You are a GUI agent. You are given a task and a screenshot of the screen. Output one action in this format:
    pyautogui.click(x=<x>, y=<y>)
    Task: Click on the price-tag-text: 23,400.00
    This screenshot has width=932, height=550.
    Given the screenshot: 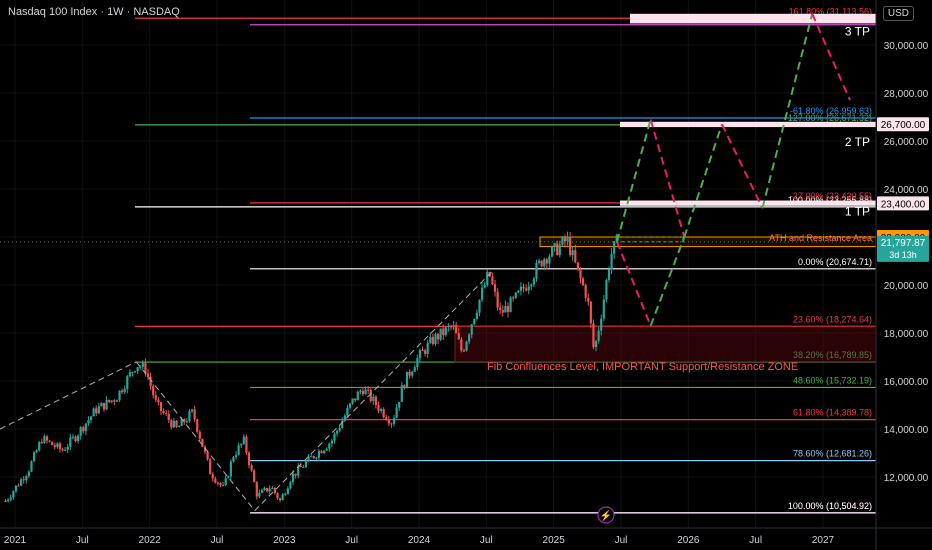 What is the action you would take?
    pyautogui.click(x=903, y=204)
    